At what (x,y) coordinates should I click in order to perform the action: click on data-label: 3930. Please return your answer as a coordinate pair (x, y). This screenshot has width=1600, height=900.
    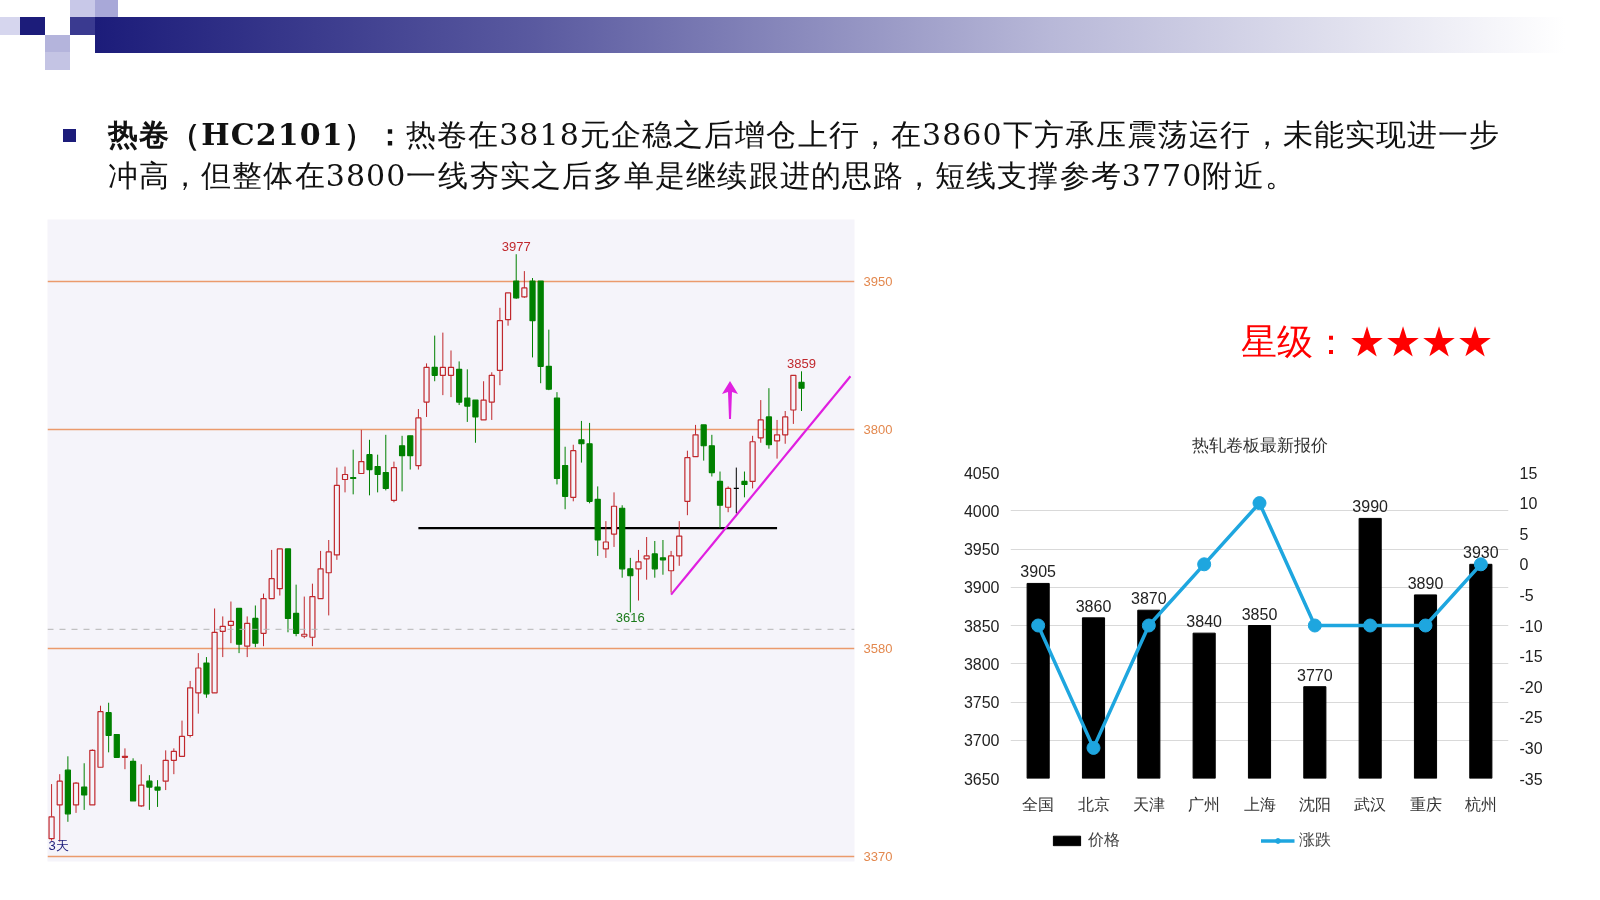
    Looking at the image, I should click on (1481, 553).